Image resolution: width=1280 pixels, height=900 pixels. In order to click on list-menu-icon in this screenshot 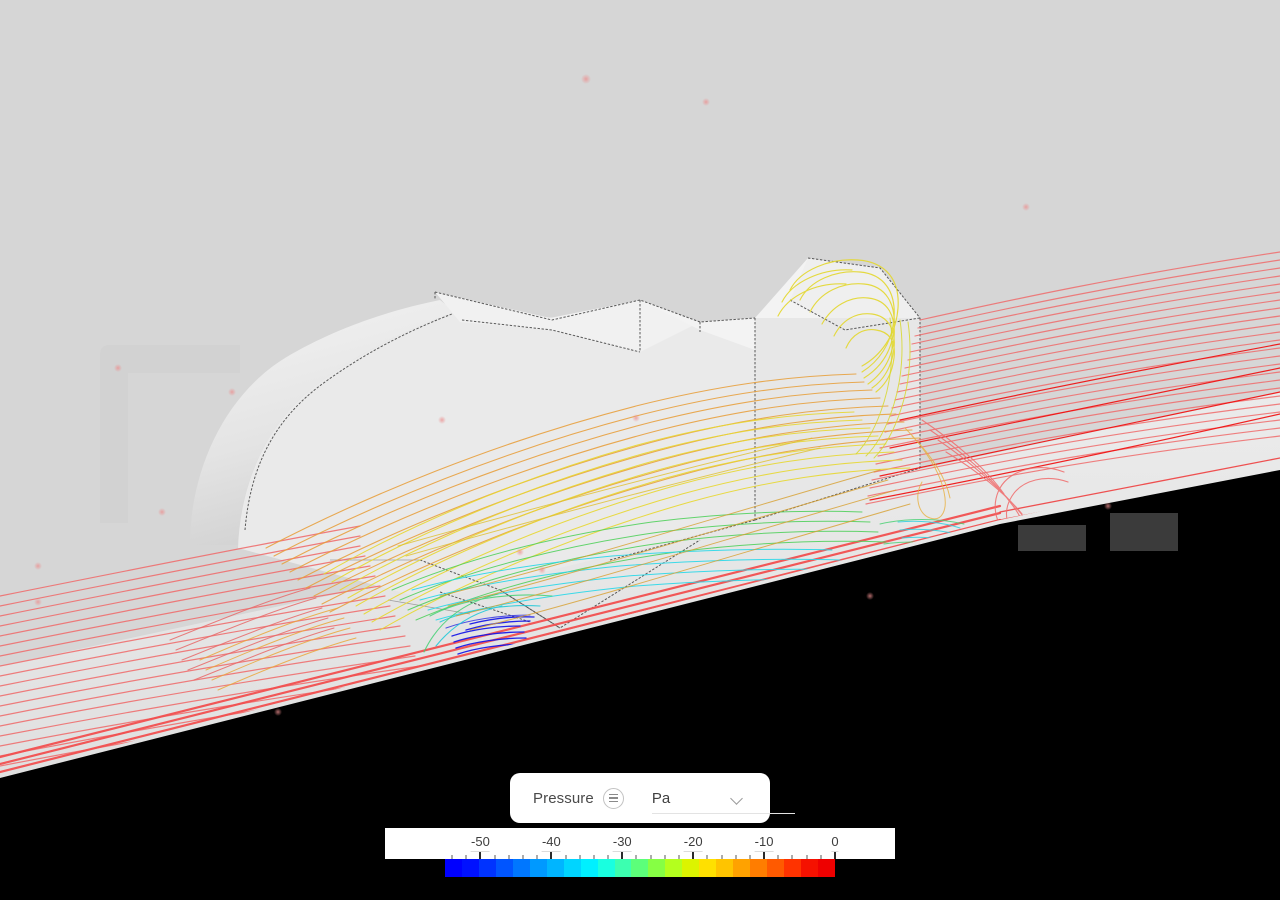, I will do `click(613, 798)`.